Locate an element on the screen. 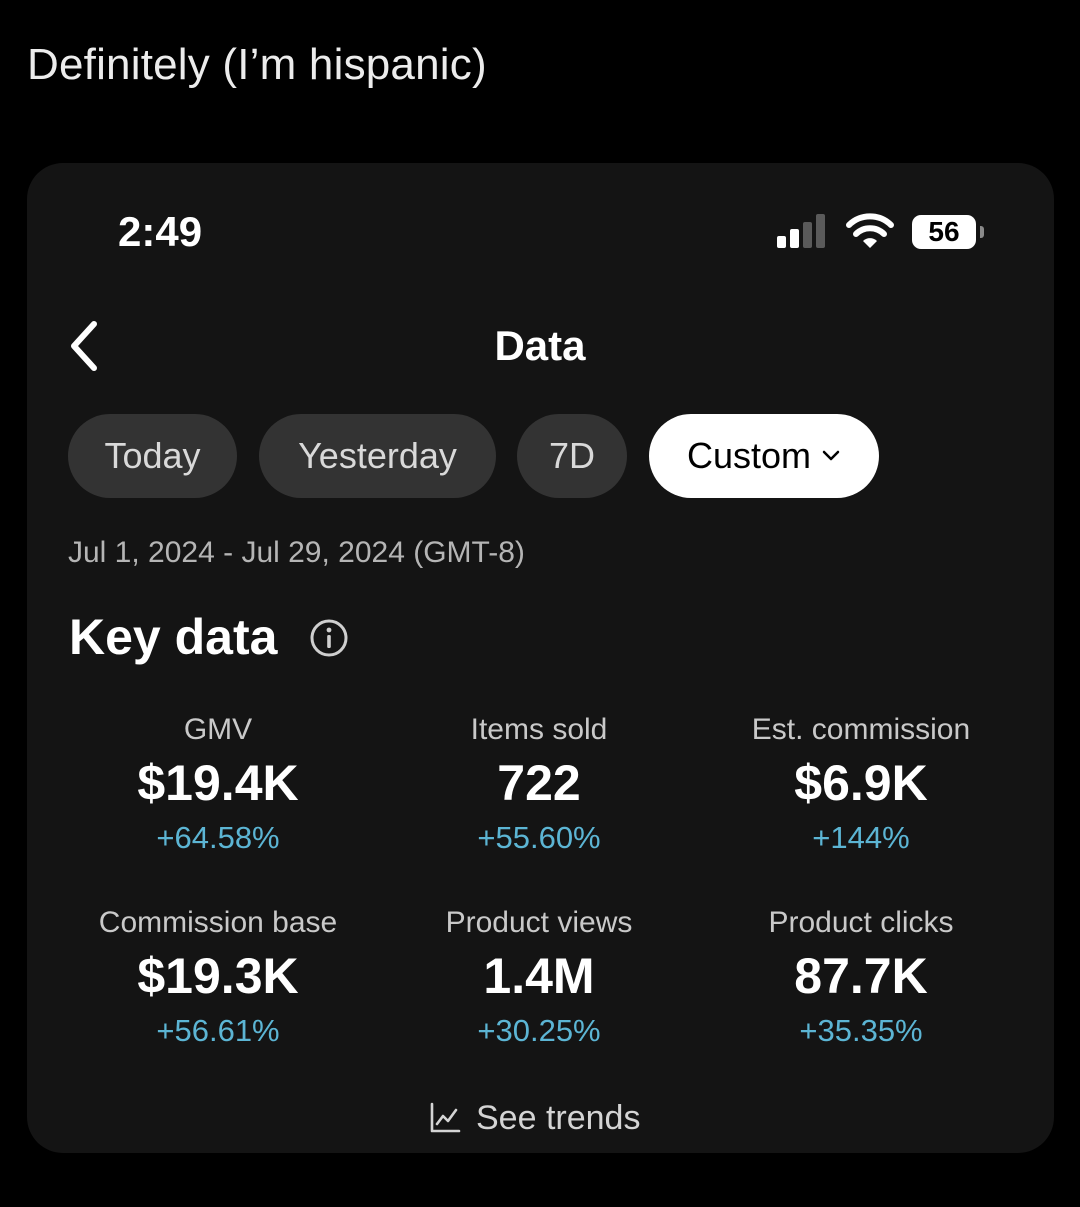  see-trends-link: See trends is located at coordinates (534, 1118).